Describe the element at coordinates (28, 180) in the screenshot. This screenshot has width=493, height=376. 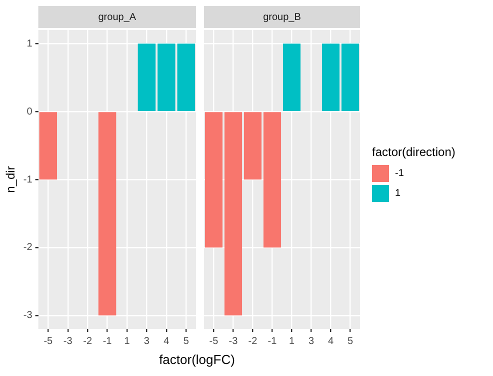
I see `y-tick-label: -1` at that location.